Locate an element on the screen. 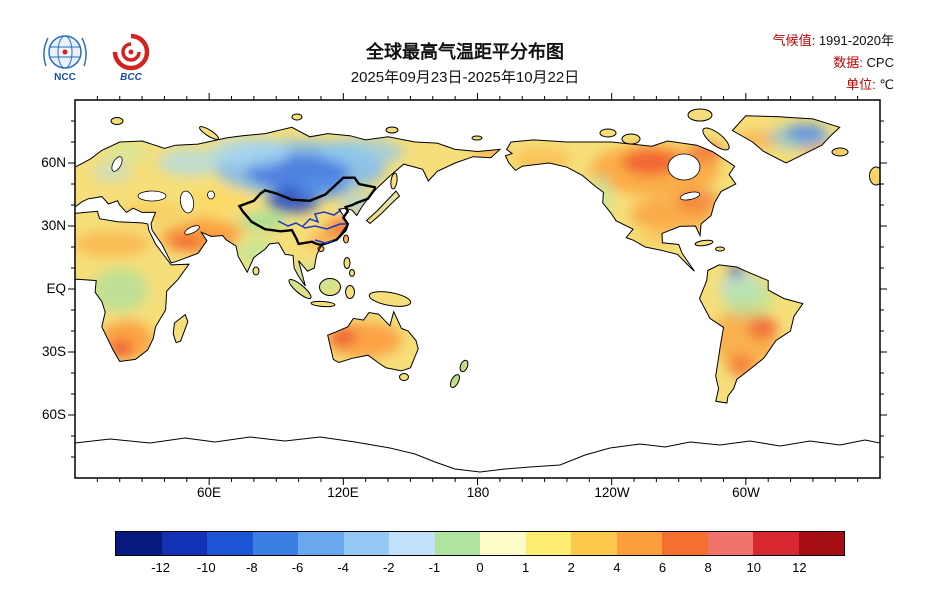  meta-source: 数据: CPC is located at coordinates (863, 62).